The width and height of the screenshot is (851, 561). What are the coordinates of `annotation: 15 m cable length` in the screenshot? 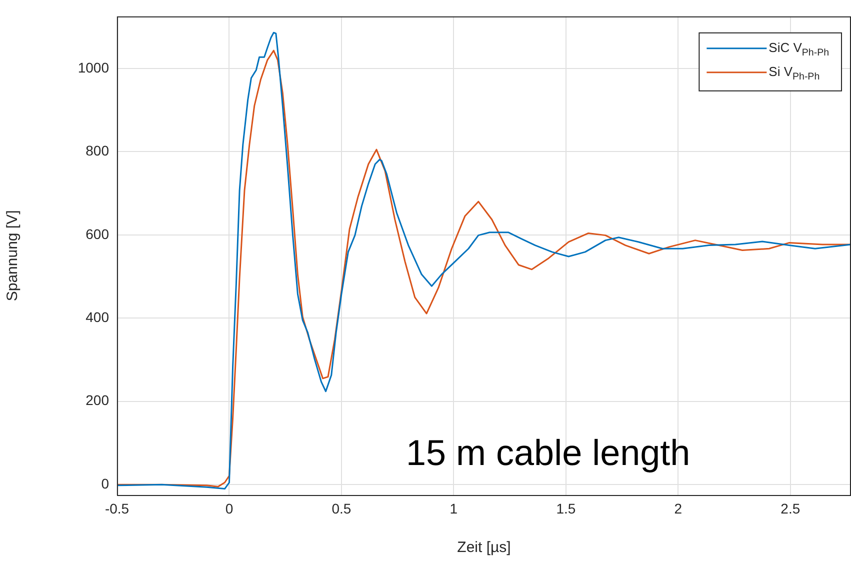 It's located at (548, 452).